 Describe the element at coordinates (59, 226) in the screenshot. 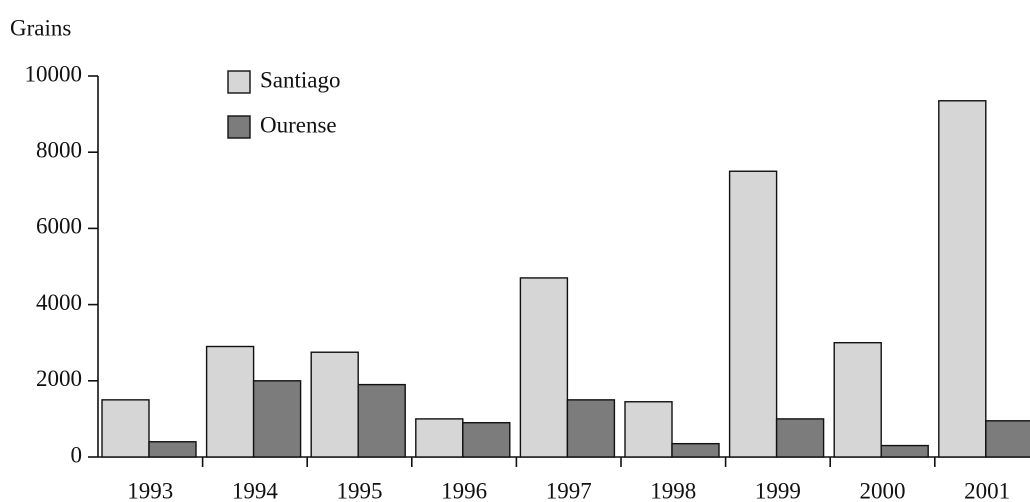

I see `y-tick-label: 6000` at that location.